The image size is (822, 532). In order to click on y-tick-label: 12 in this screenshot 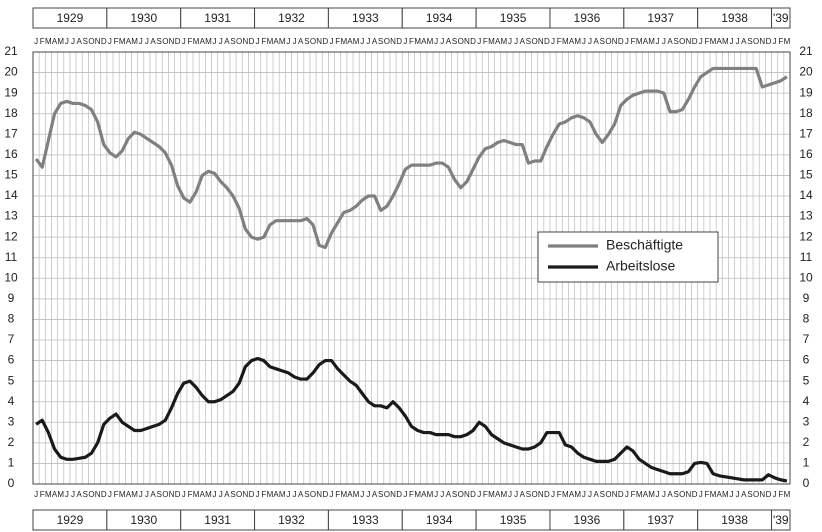, I will do `click(11, 236)`.